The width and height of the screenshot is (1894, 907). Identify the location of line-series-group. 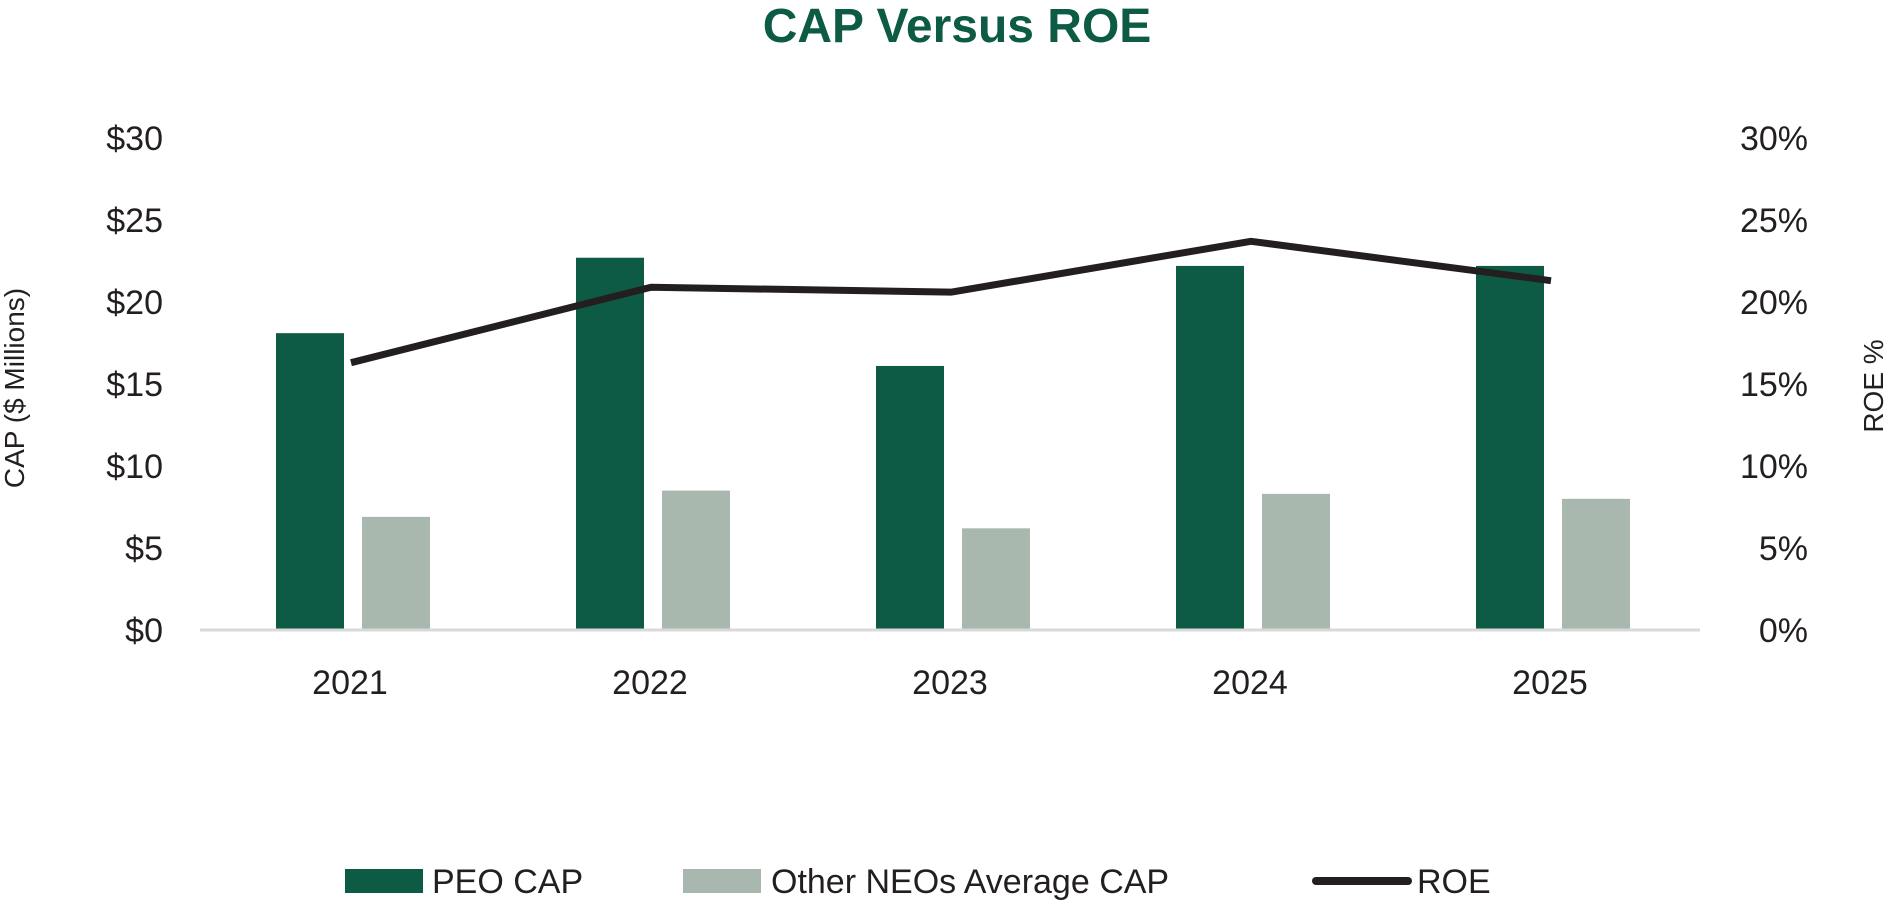
(951, 302).